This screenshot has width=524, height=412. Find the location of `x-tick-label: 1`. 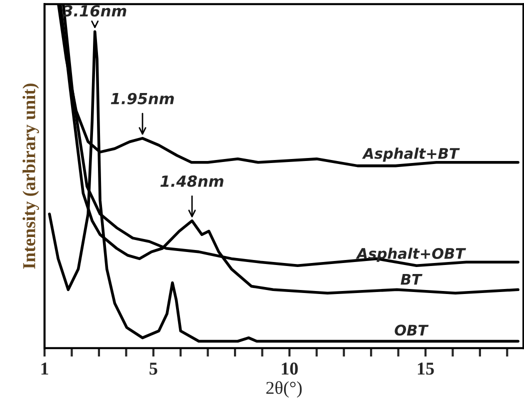

x-tick-label: 1 is located at coordinates (44, 368).